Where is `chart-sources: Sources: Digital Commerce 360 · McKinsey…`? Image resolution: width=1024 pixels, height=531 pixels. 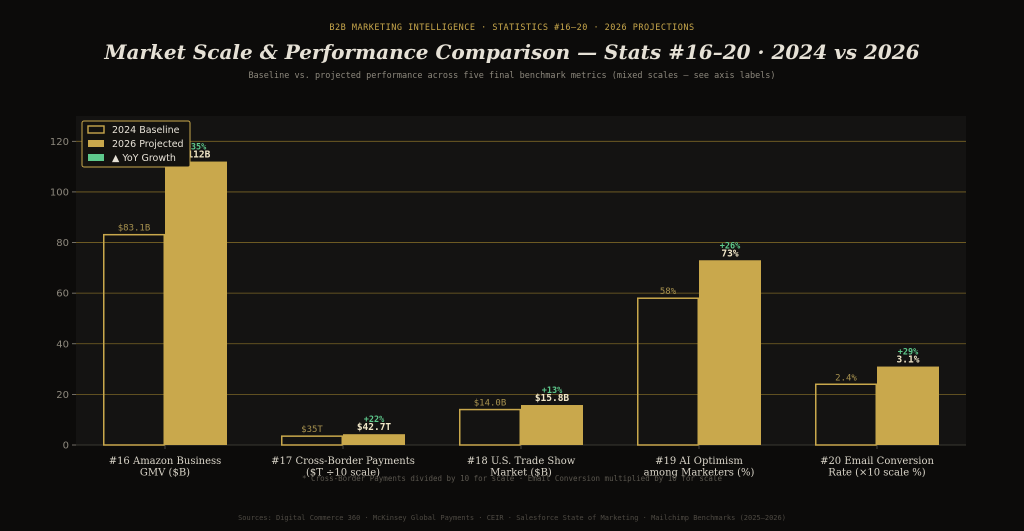 chart-sources: Sources: Digital Commerce 360 · McKinsey… is located at coordinates (512, 518).